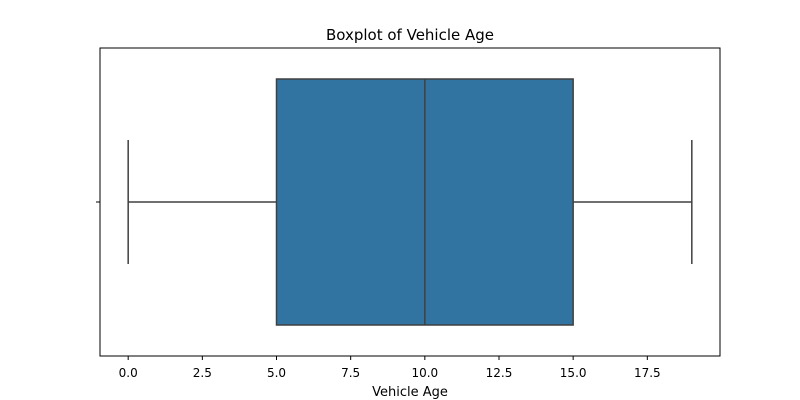 This screenshot has height=400, width=800. Describe the element at coordinates (202, 373) in the screenshot. I see `x-tick-label: 2.5` at that location.